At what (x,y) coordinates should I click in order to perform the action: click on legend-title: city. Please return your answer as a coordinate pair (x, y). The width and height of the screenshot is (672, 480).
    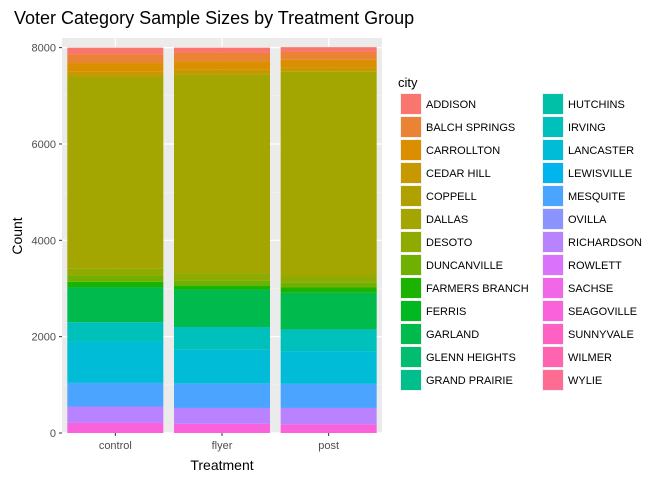
    Looking at the image, I should click on (408, 82).